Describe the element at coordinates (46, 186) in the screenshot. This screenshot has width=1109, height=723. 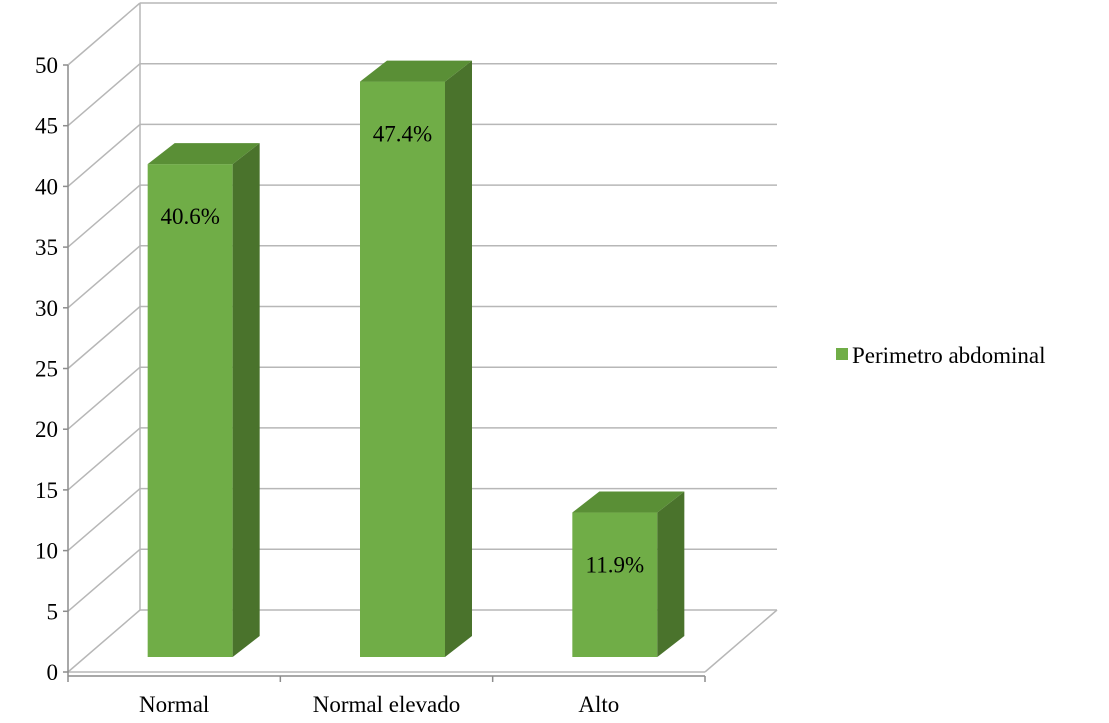
I see `y-tick-label: 40` at that location.